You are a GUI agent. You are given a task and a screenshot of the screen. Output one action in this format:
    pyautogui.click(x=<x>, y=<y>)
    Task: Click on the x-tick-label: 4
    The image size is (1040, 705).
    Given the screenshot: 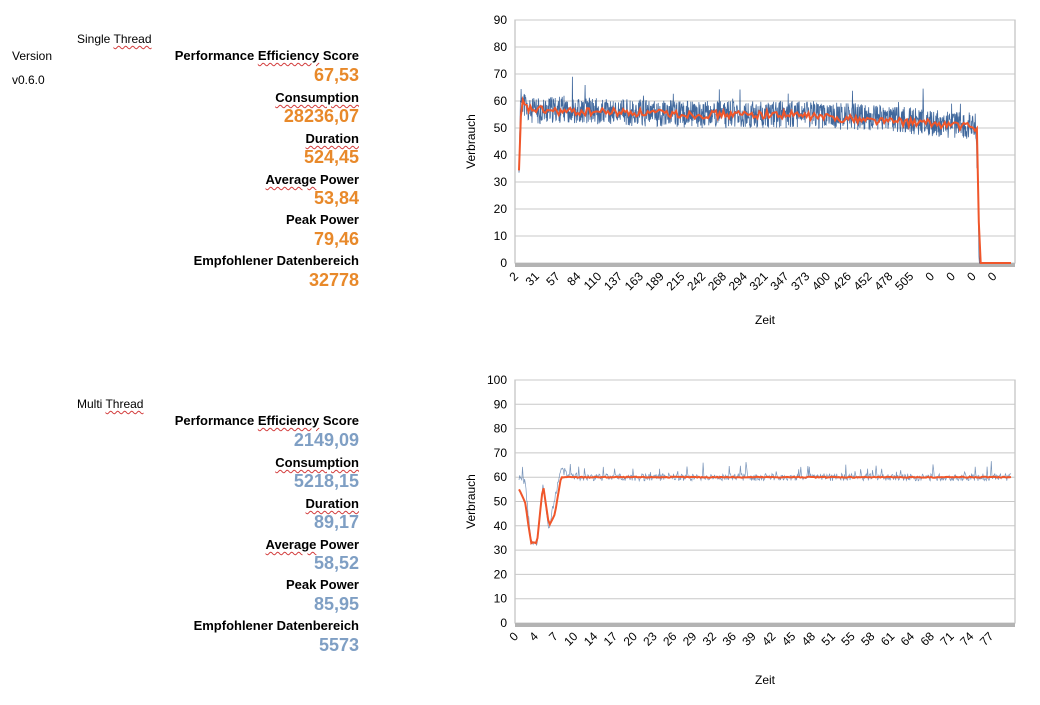 What is the action you would take?
    pyautogui.click(x=533, y=636)
    